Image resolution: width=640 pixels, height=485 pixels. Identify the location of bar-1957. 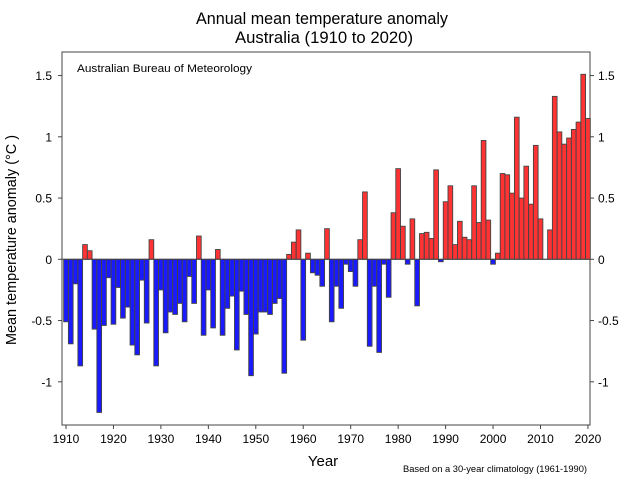
(289, 256).